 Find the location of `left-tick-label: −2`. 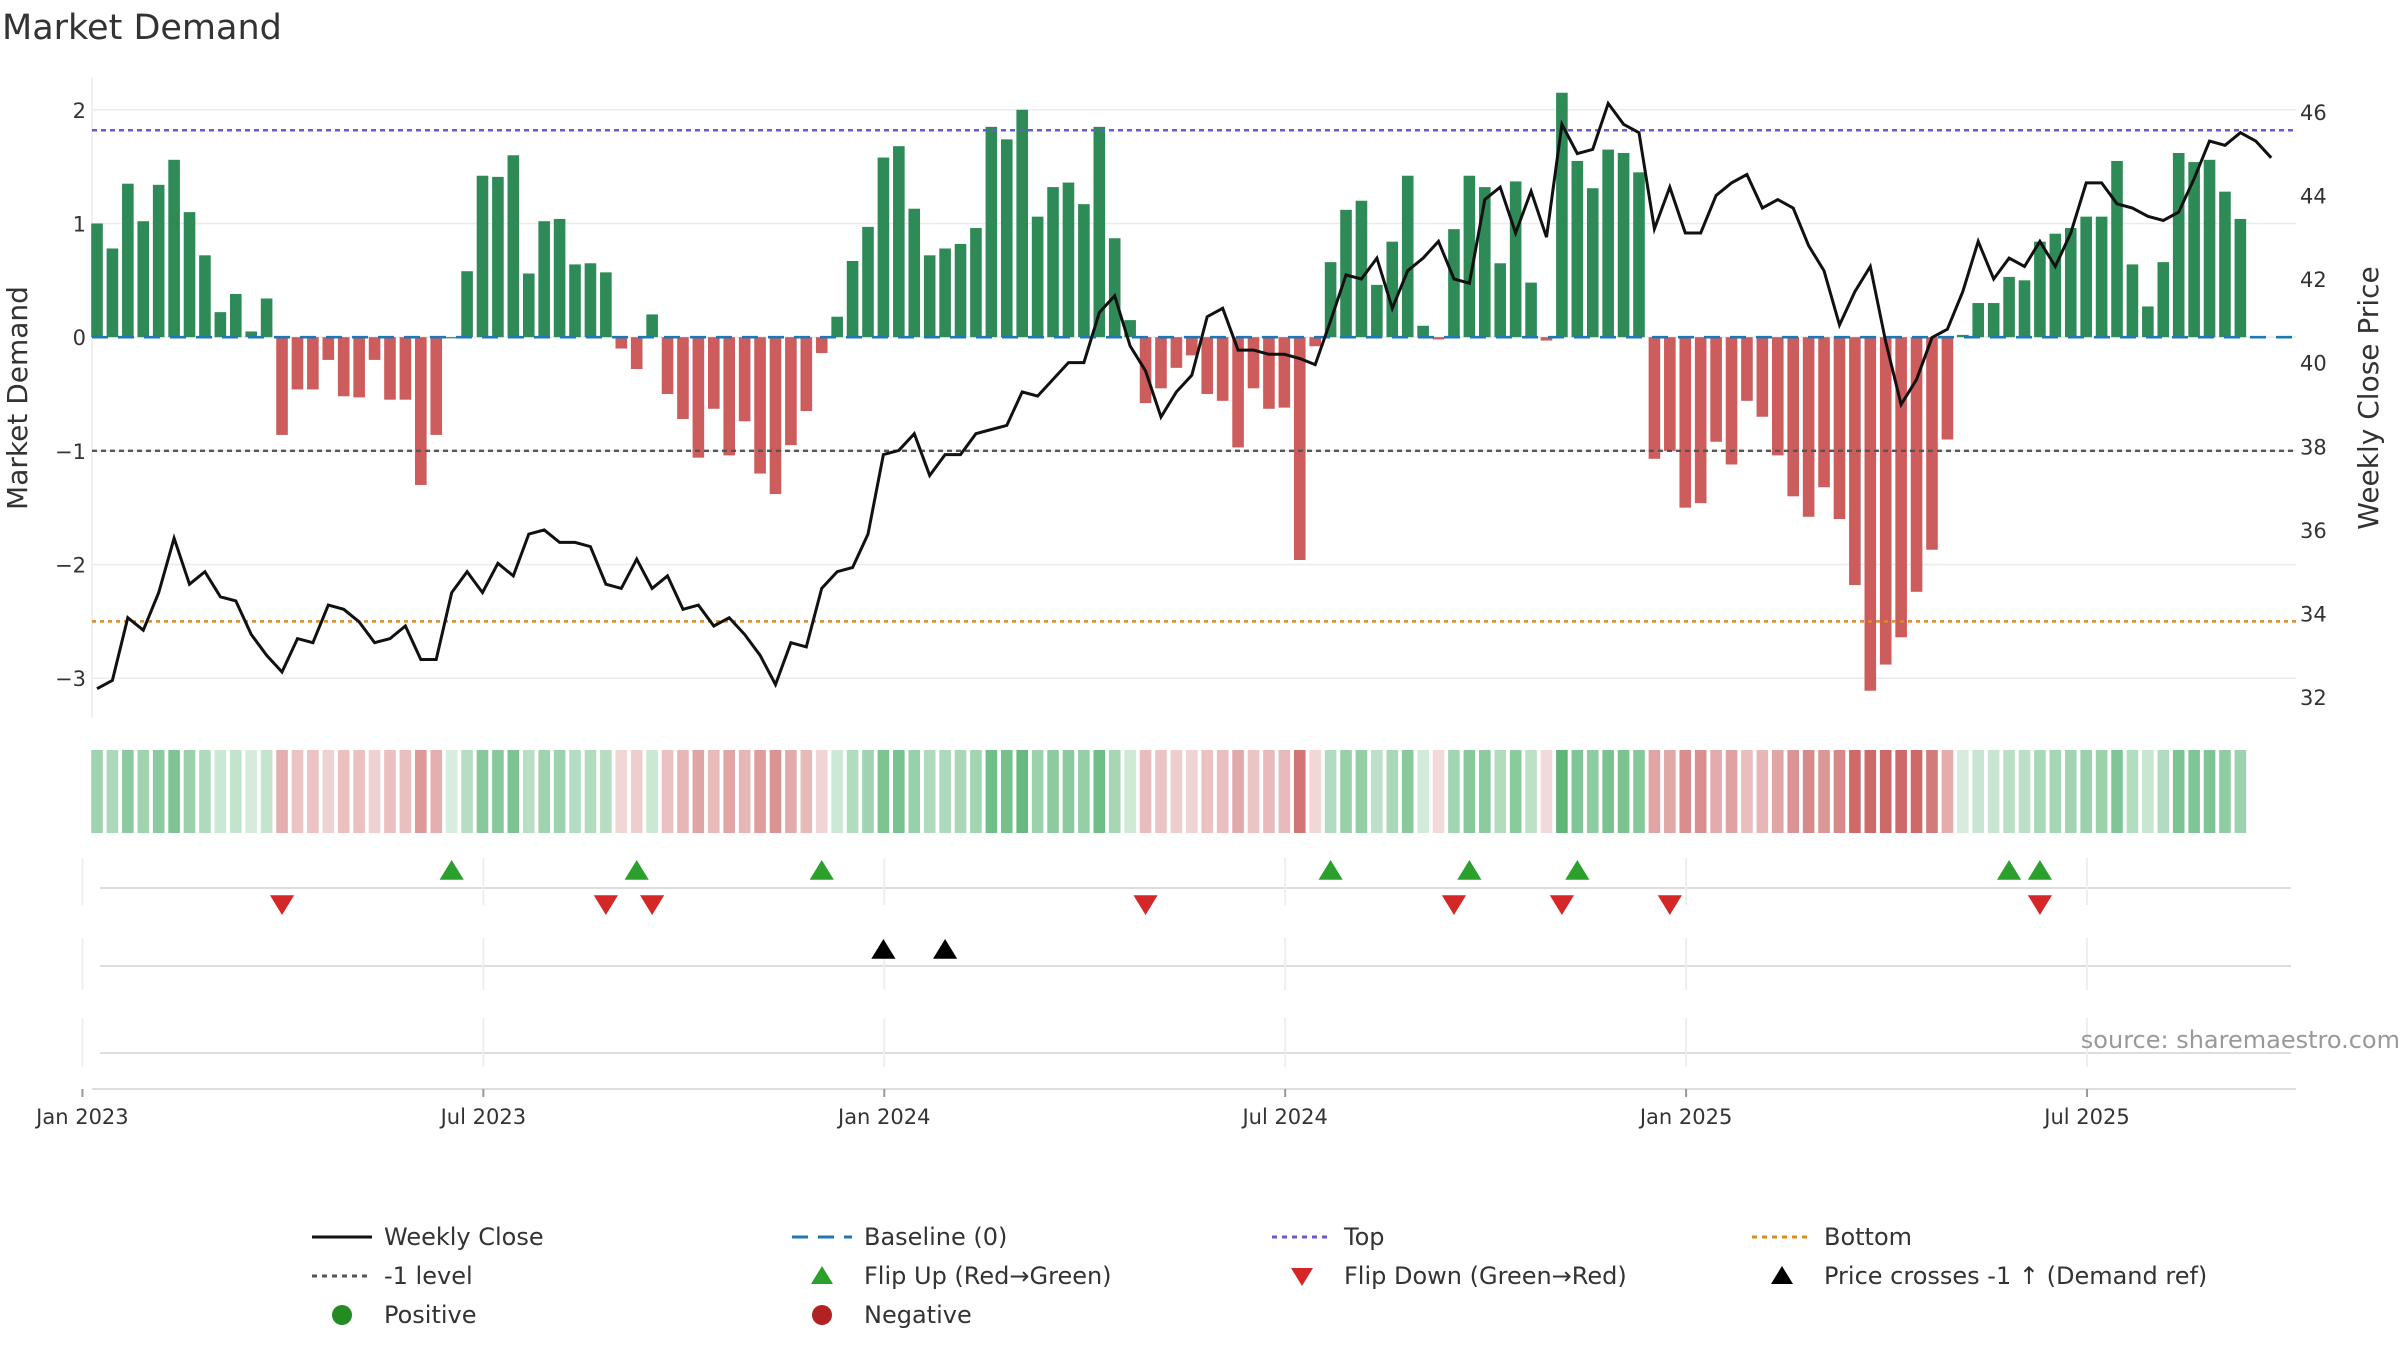

left-tick-label: −2 is located at coordinates (70, 566).